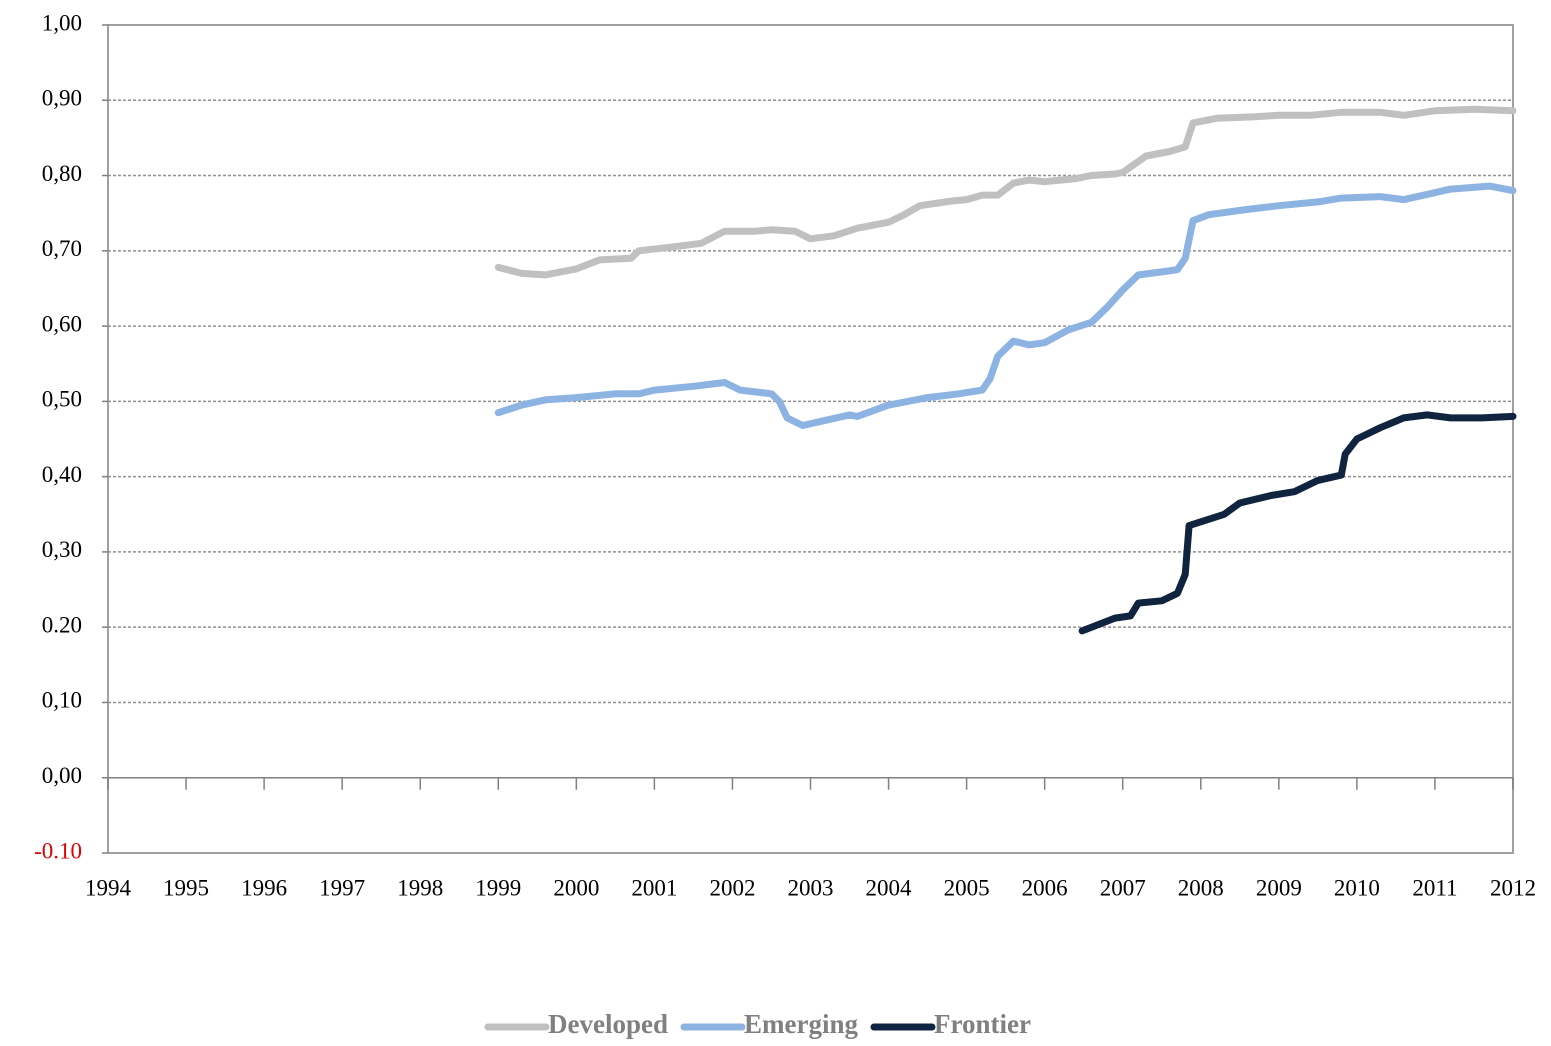 This screenshot has height=1046, width=1551. I want to click on y-tick-label: 0.20, so click(62, 624).